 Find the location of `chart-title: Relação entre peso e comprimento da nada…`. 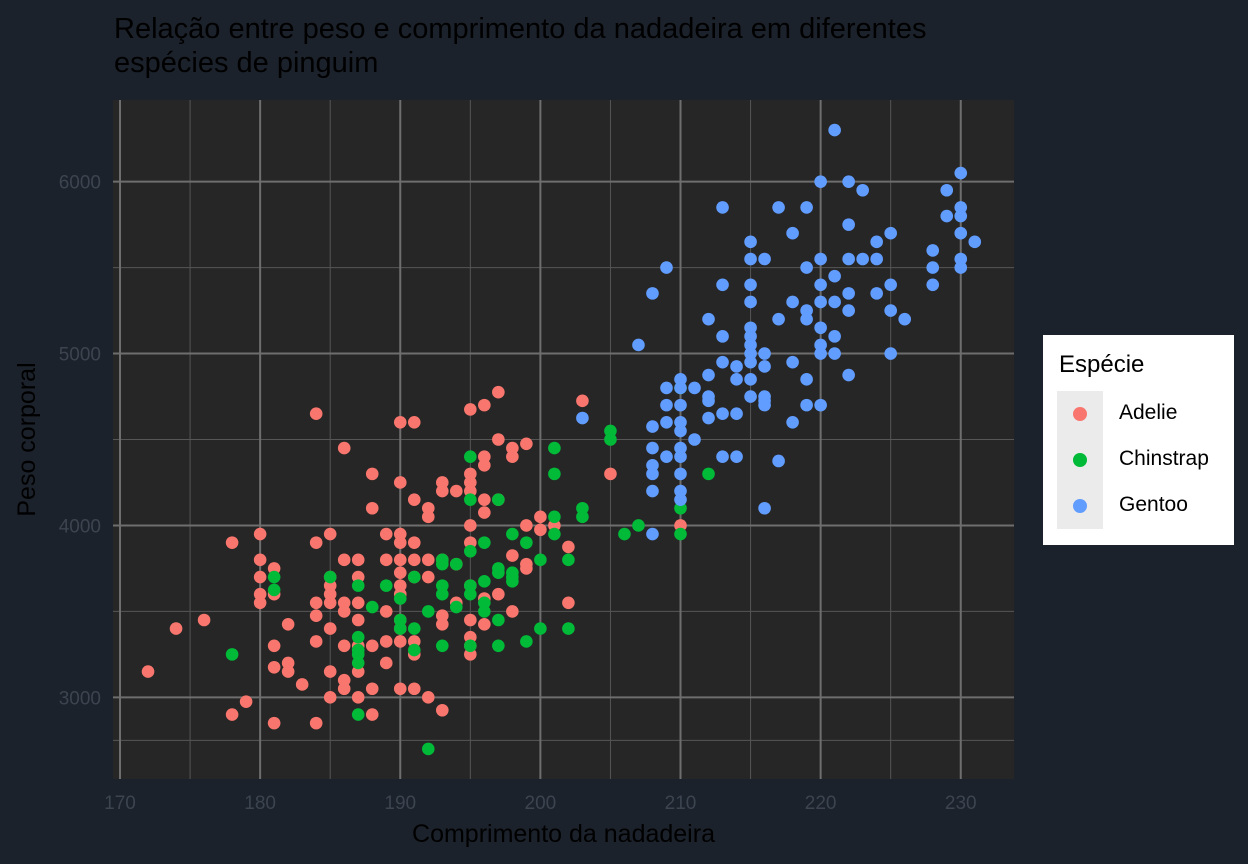

chart-title: Relação entre peso e comprimento da nada… is located at coordinates (520, 46).